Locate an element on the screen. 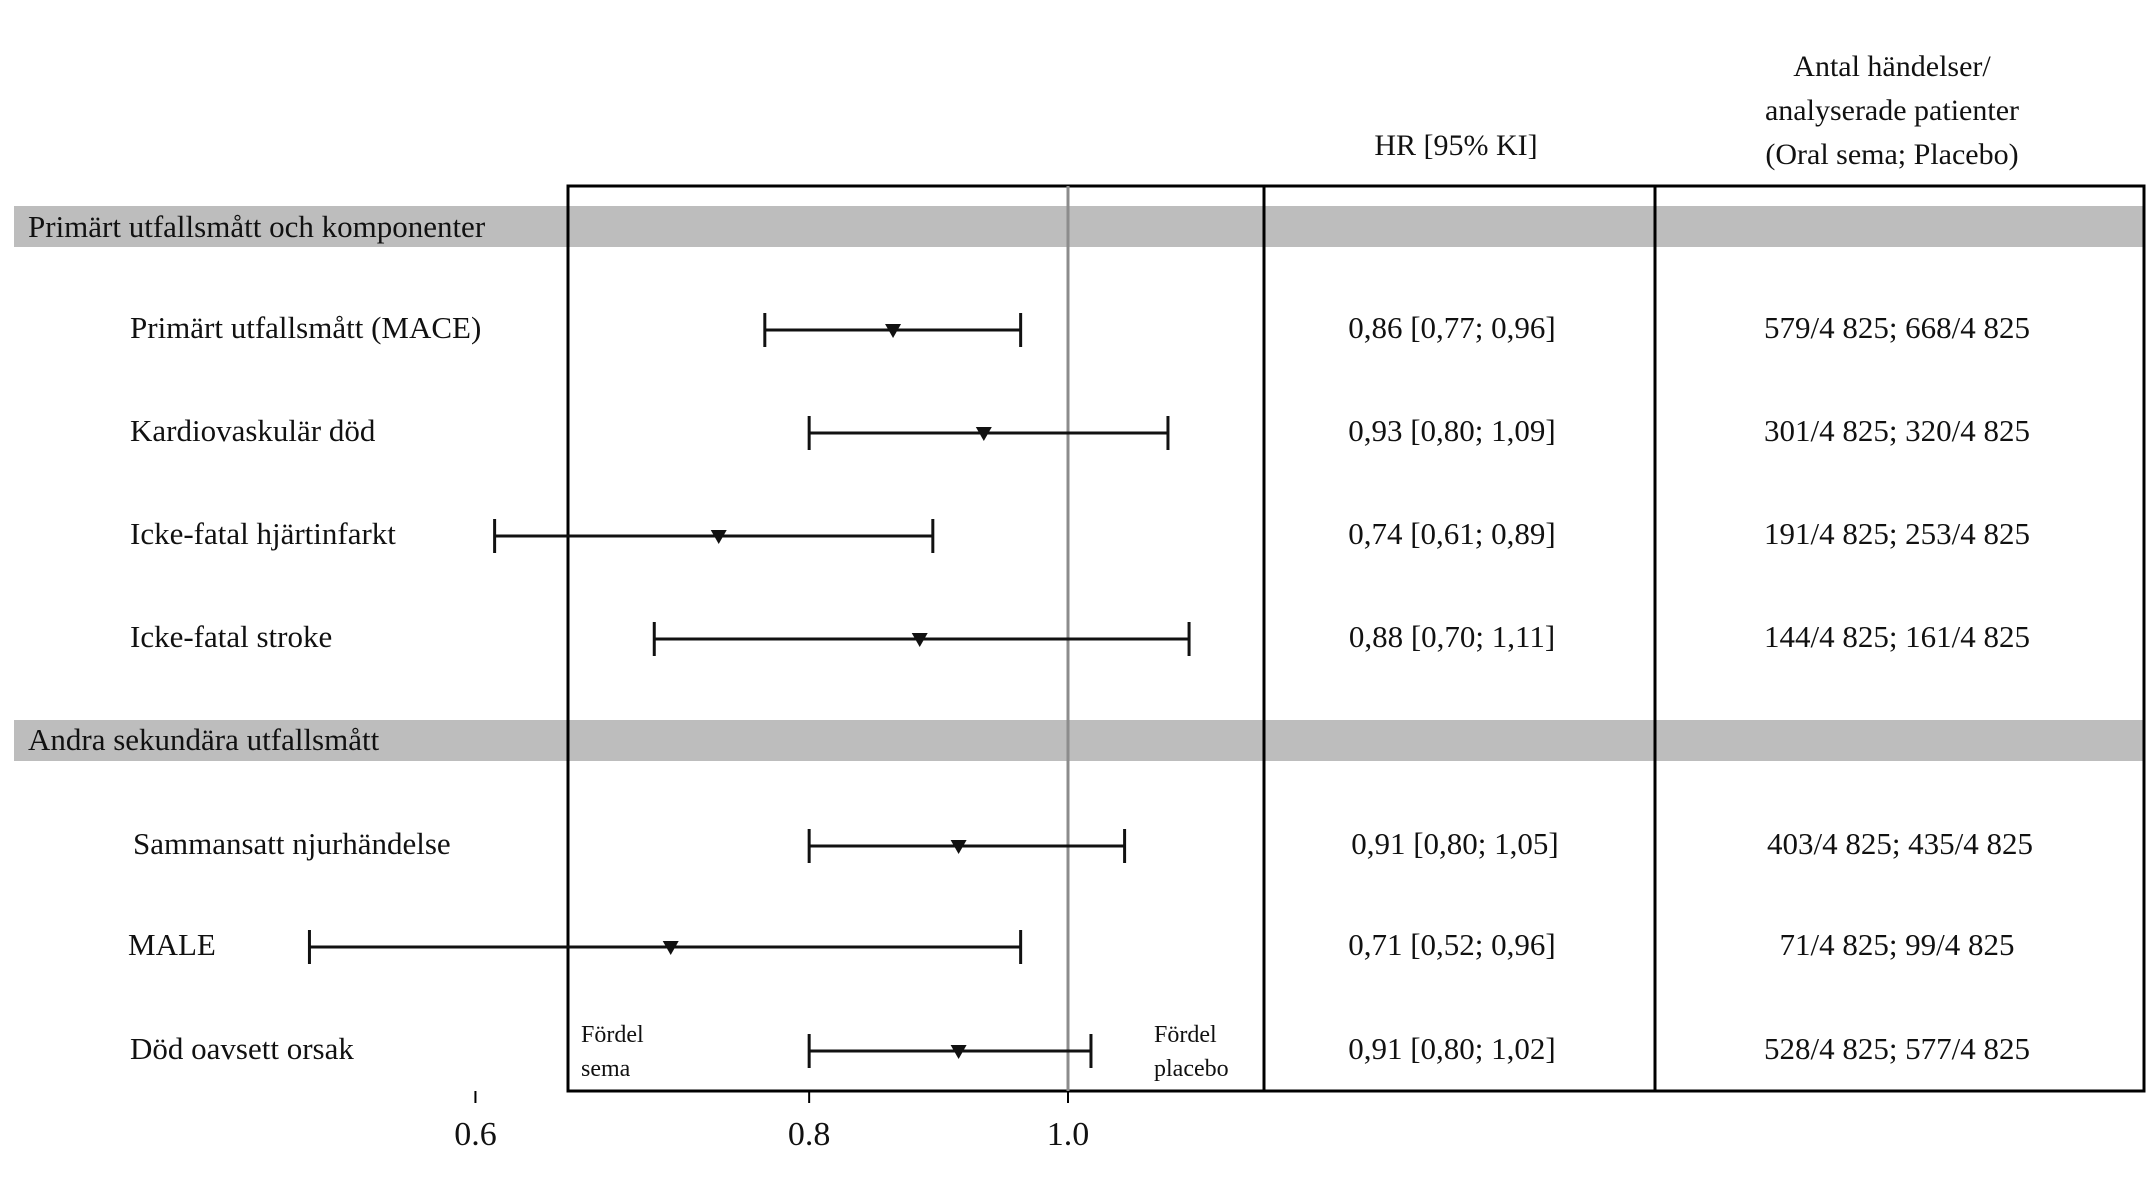 Image resolution: width=2148 pixels, height=1199 pixels. row-label-stroke: Icke-fatal stroke is located at coordinates (231, 636).